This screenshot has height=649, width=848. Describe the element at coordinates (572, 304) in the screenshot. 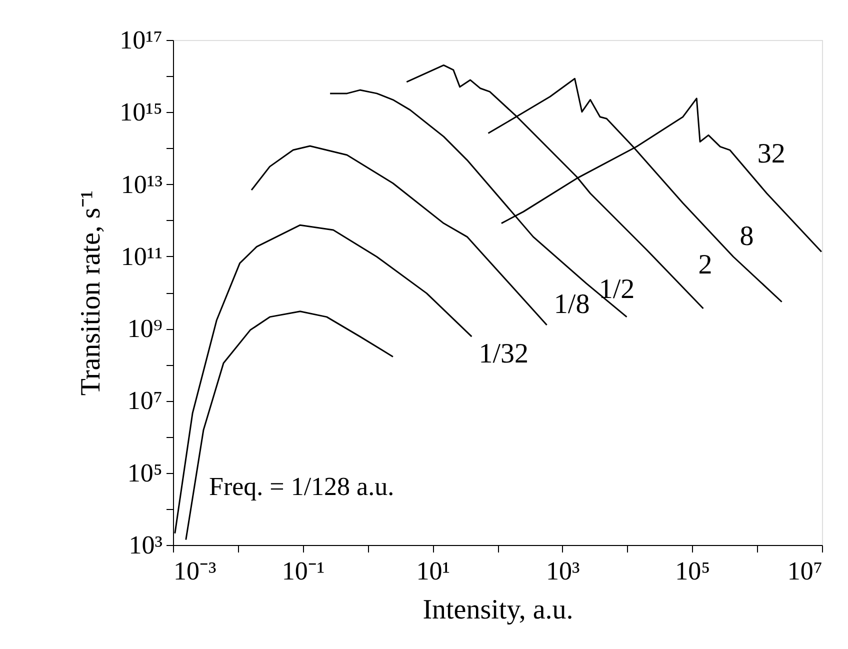

I see `series-label: 1/8` at that location.